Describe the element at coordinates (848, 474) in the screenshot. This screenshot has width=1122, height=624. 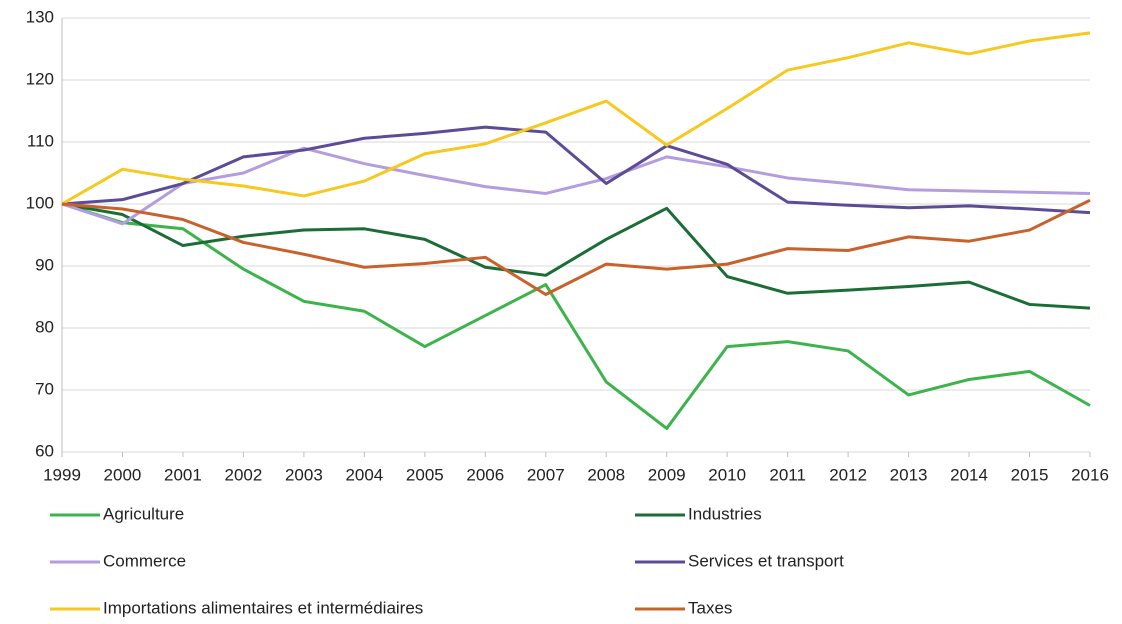
I see `x-tick-label: 2012` at that location.